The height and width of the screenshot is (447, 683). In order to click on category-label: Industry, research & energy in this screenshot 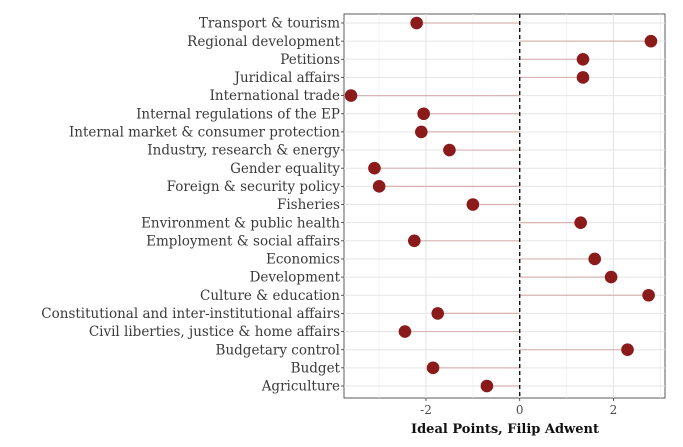, I will do `click(243, 151)`.